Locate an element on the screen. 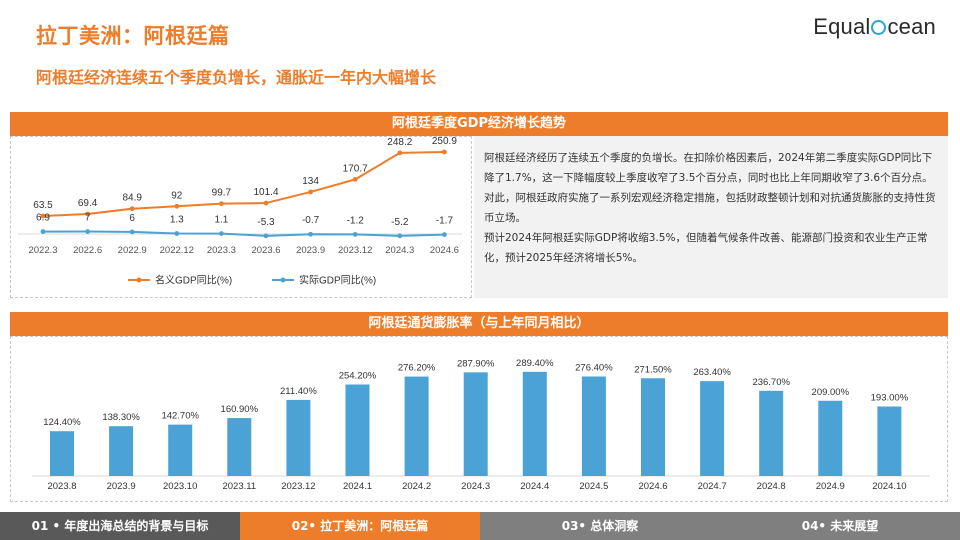  real-gdp-label: -1.7 is located at coordinates (445, 221).